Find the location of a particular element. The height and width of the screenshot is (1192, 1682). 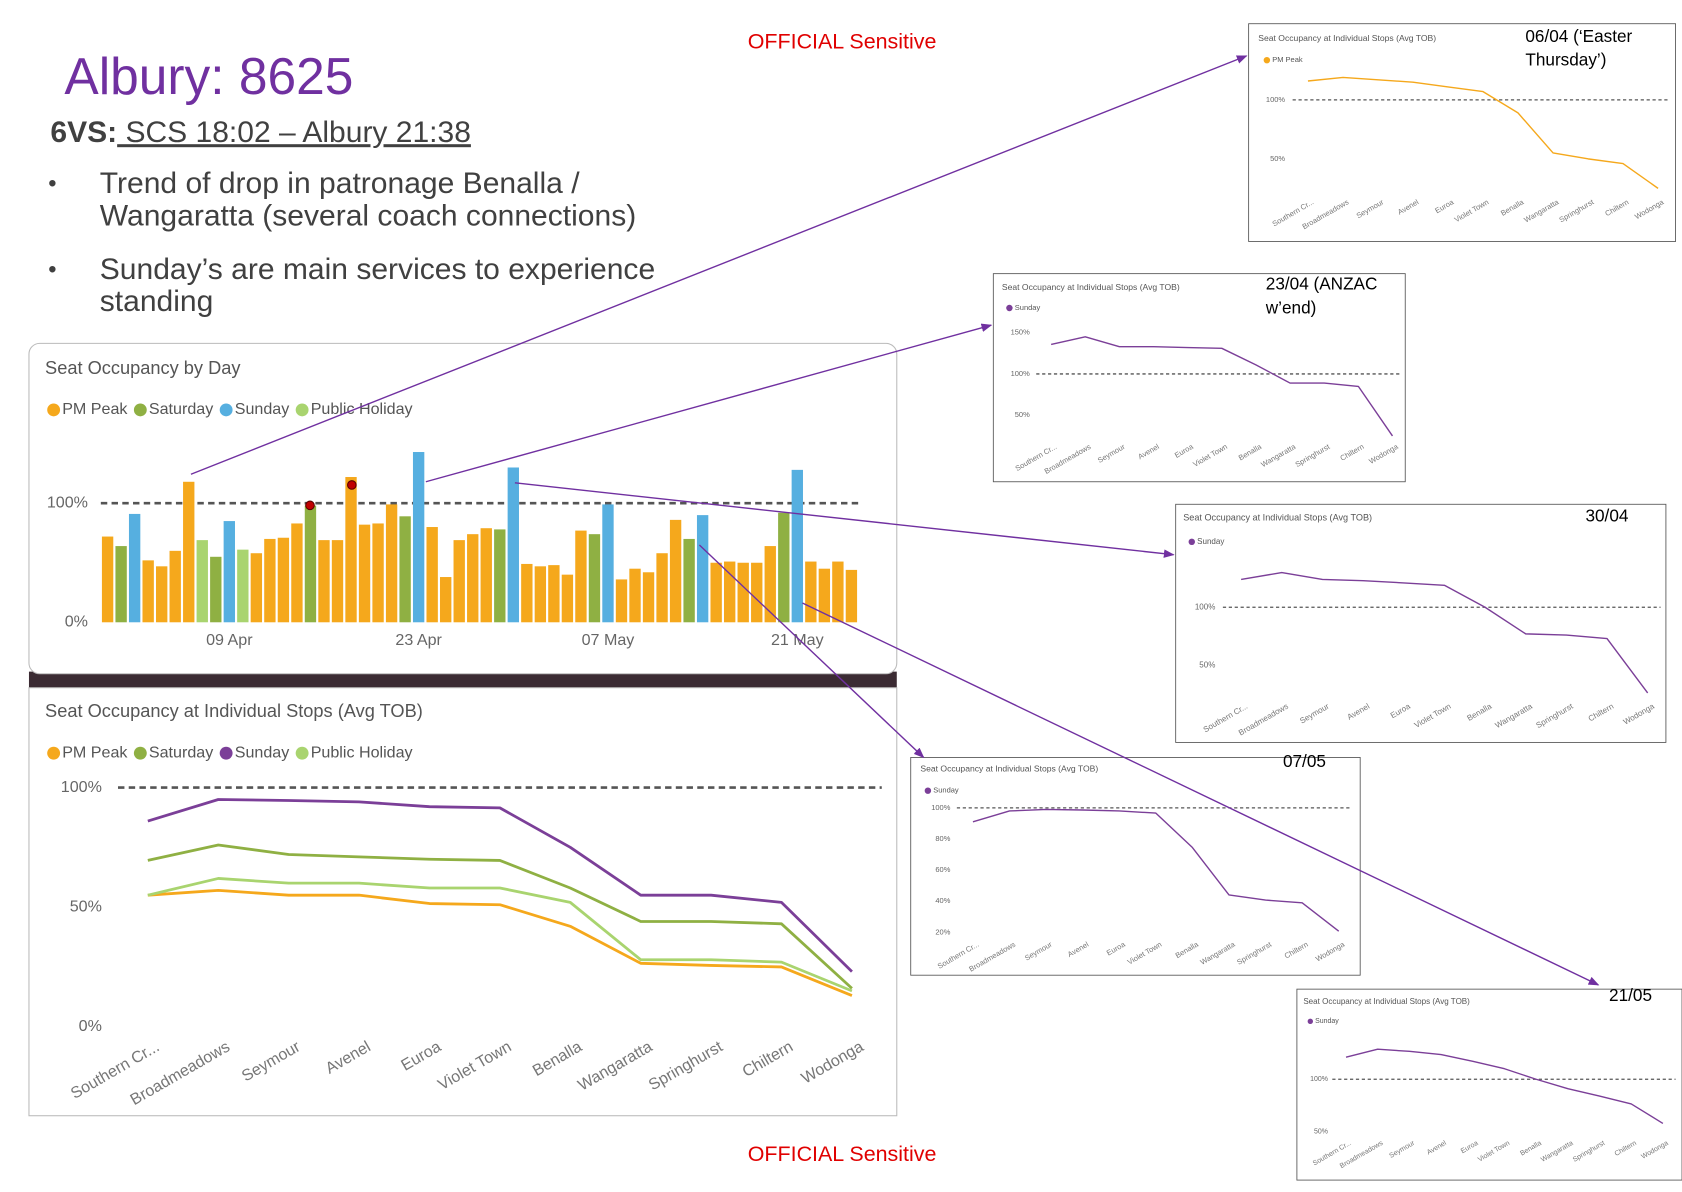

annotation: 07/05 is located at coordinates (1304, 762).